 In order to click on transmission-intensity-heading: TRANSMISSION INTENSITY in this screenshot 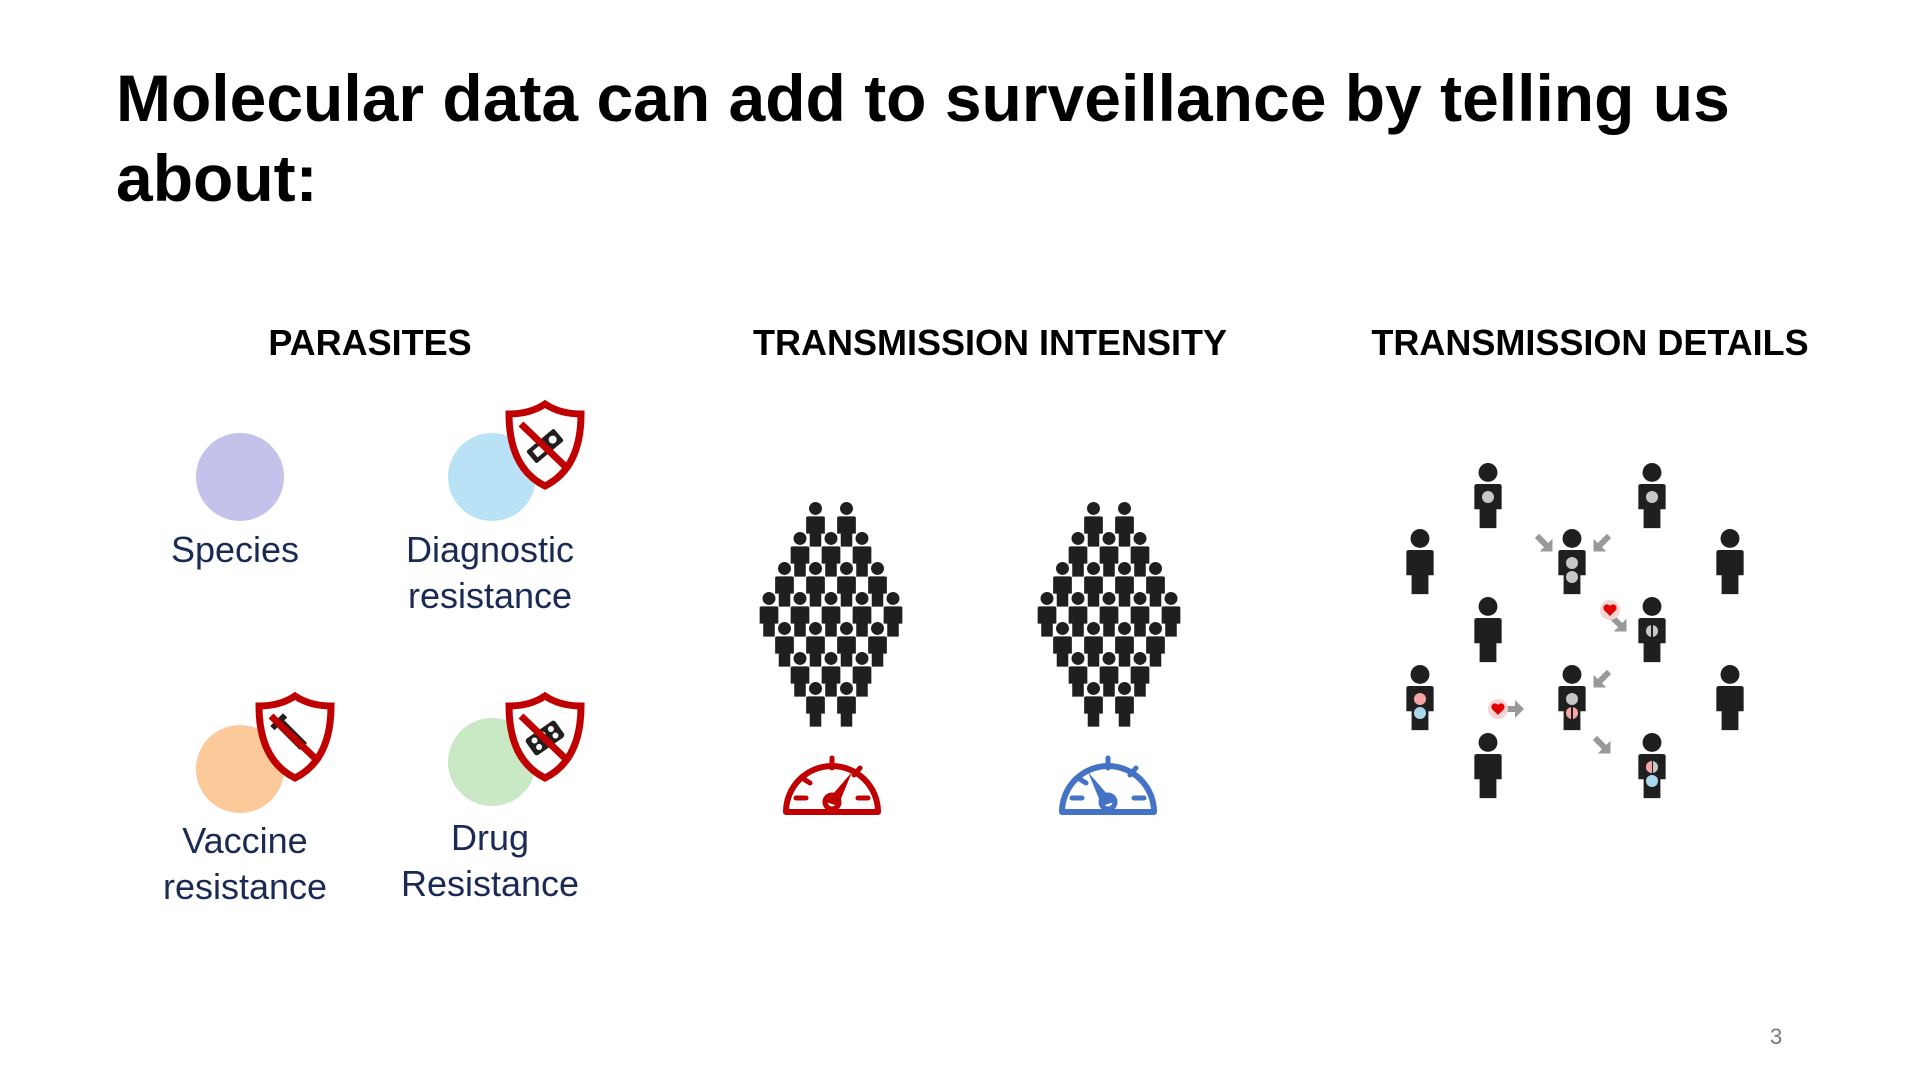, I will do `click(990, 342)`.